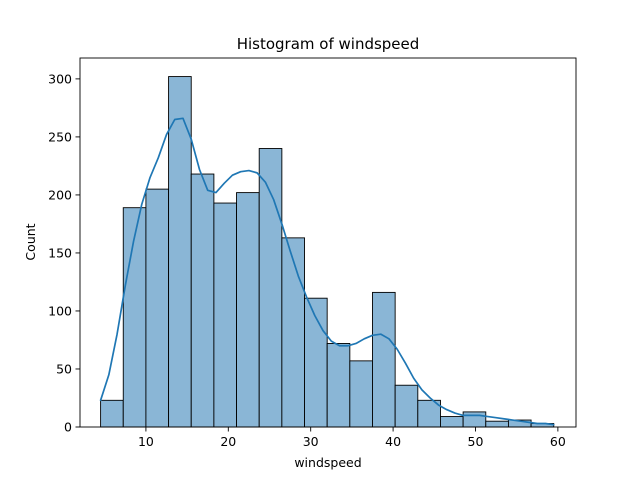 The width and height of the screenshot is (640, 480). I want to click on x-tick-label: 30, so click(311, 441).